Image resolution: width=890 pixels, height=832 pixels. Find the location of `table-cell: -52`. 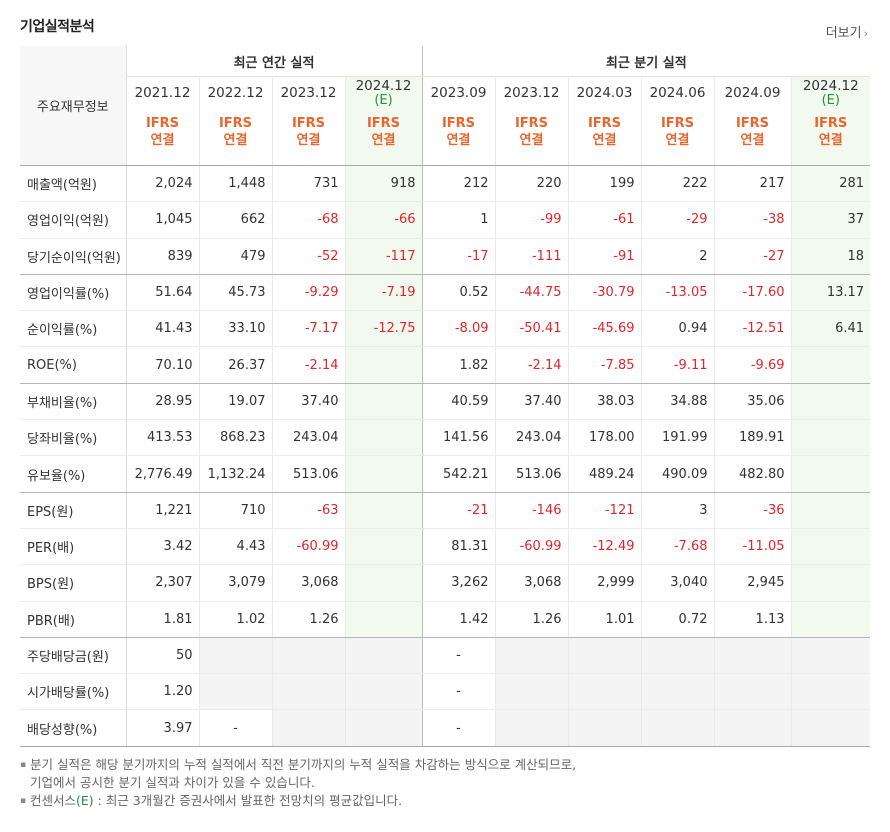

table-cell: -52 is located at coordinates (308, 256).